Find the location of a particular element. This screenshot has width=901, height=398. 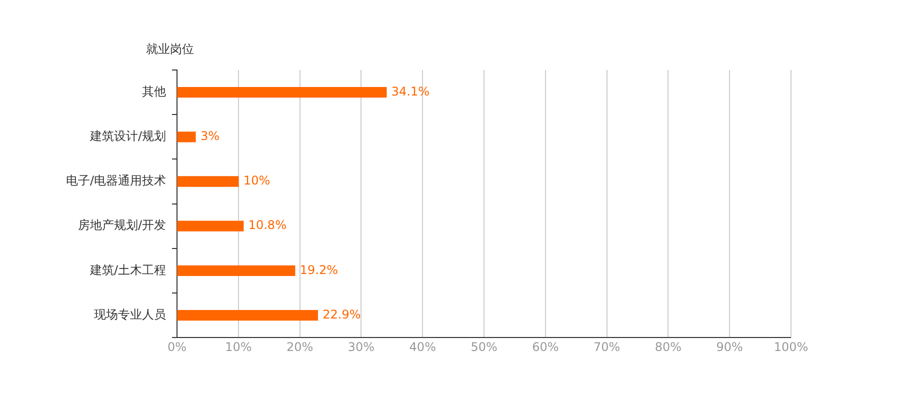

x-tick-label: 50% is located at coordinates (484, 347).